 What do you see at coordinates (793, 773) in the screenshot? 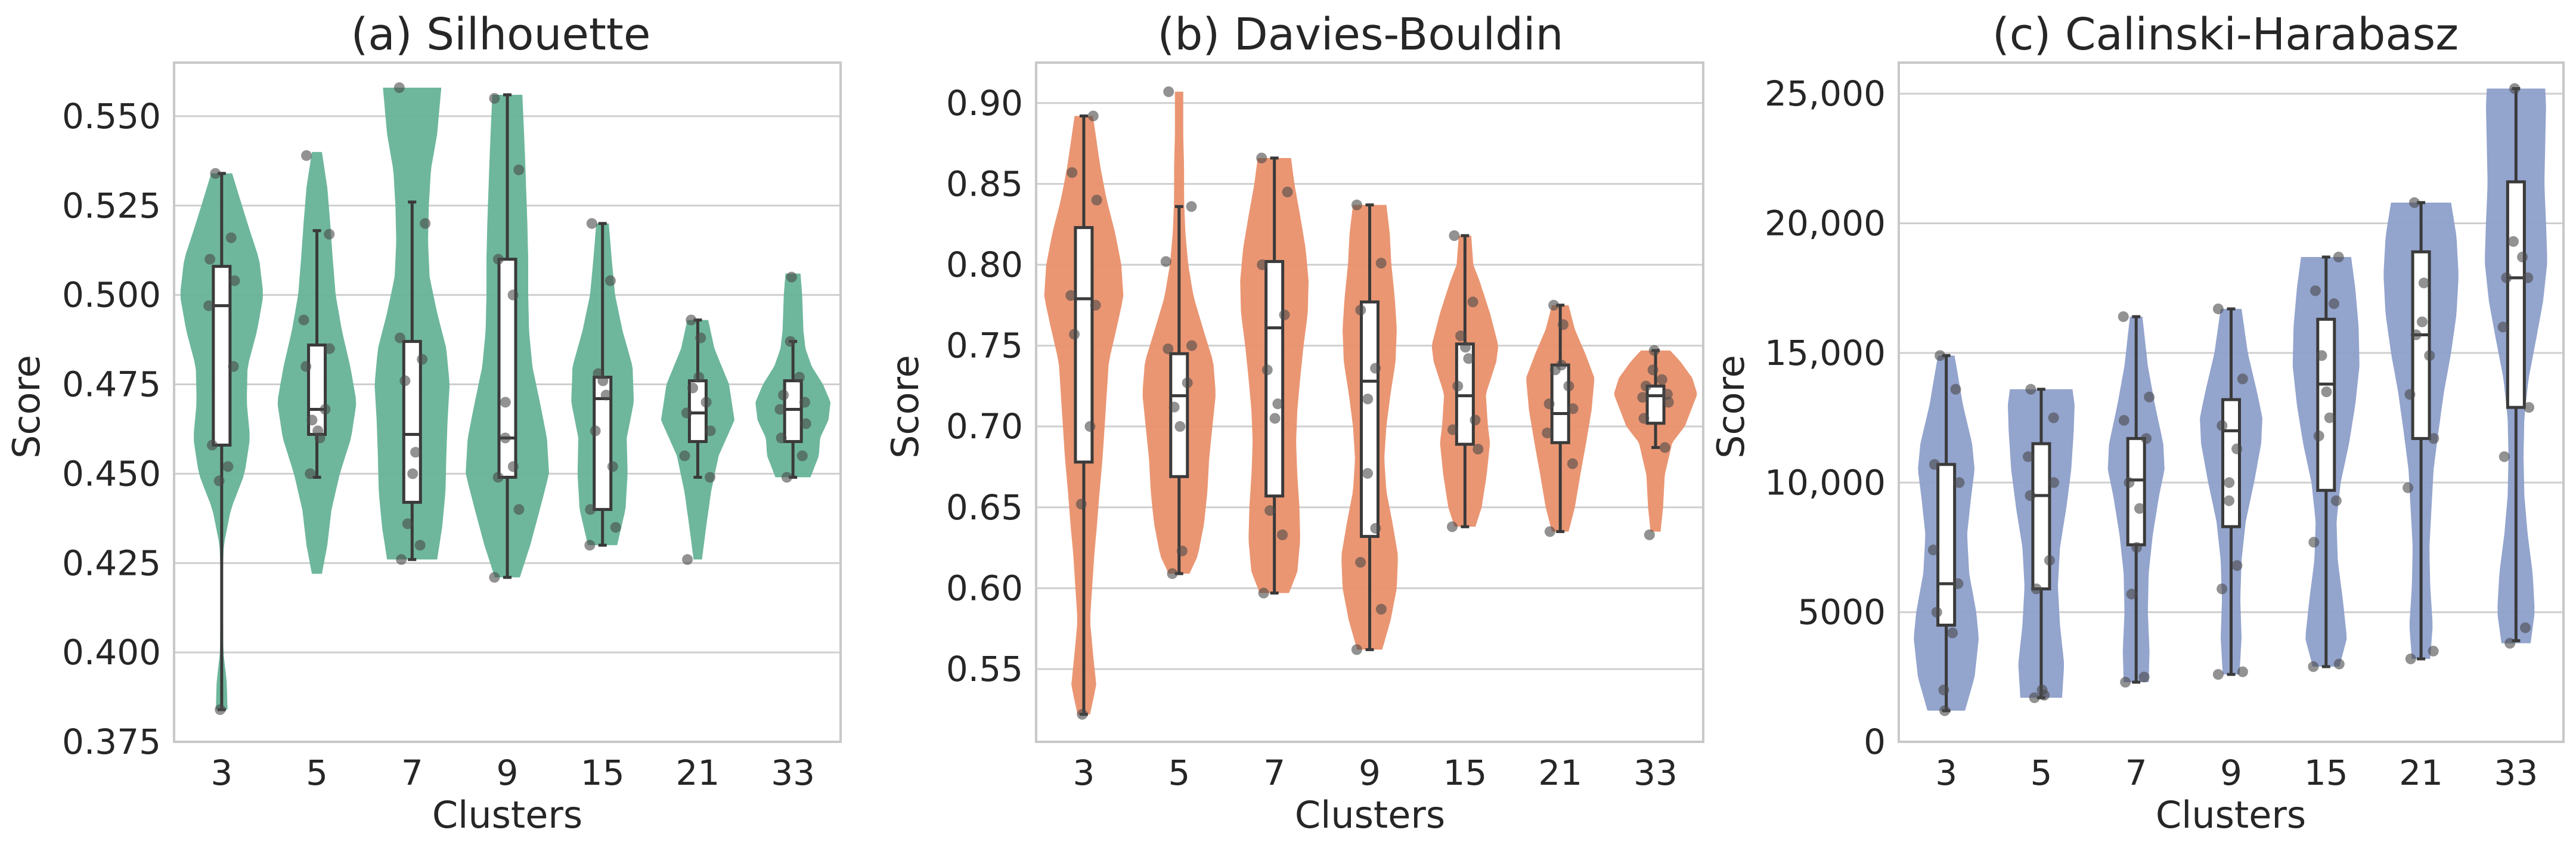
I see `x-tick-label-silhouette: 33` at bounding box center [793, 773].